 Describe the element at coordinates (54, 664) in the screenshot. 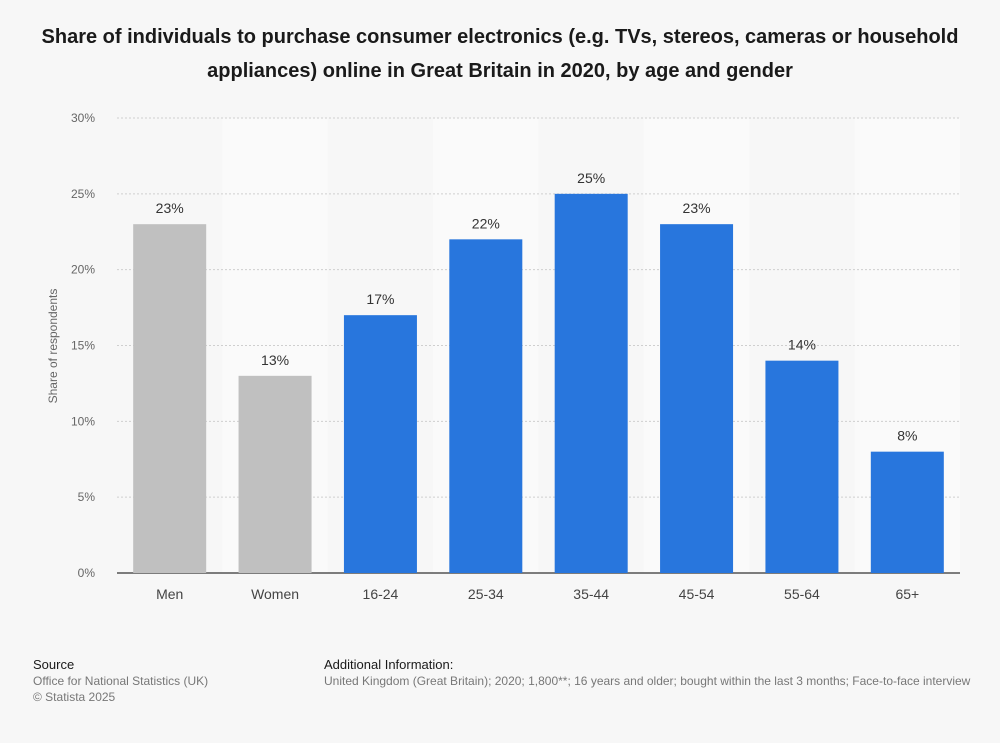

I see `source-heading: Source` at that location.